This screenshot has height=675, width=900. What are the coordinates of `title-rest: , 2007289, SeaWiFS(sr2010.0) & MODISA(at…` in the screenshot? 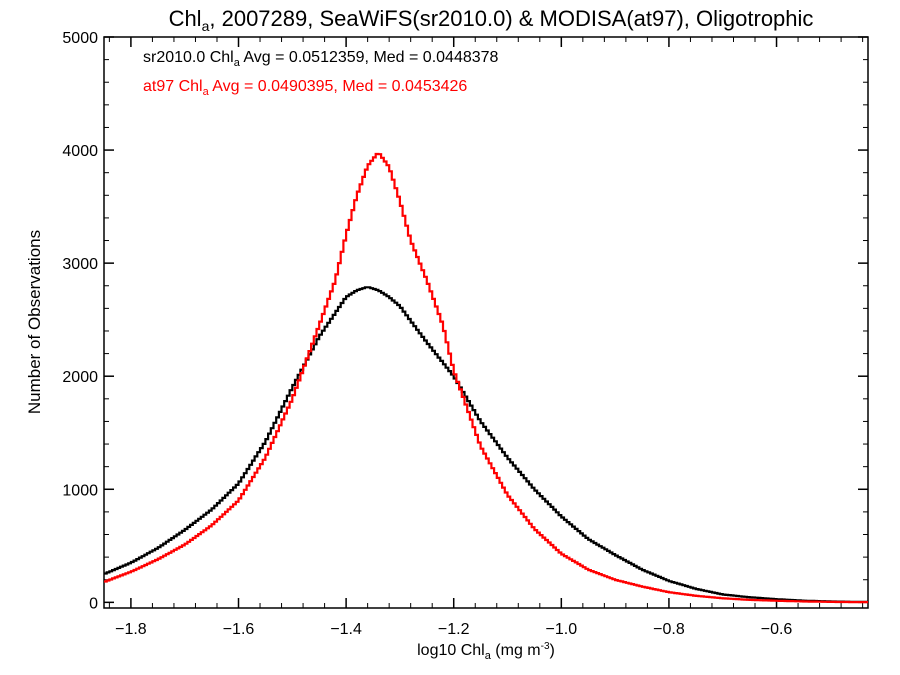 It's located at (511, 18).